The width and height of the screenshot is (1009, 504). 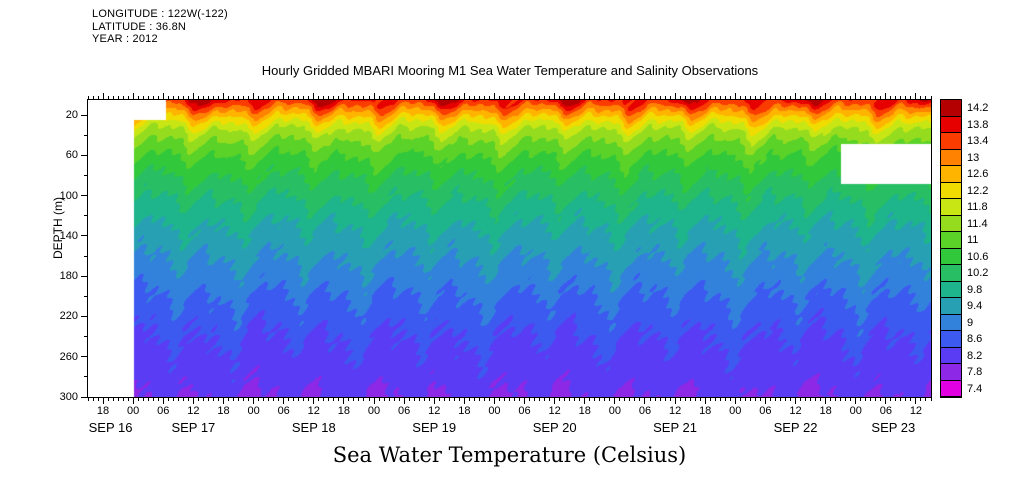 I want to click on colorbar-tick-label: 10.2, so click(x=978, y=273).